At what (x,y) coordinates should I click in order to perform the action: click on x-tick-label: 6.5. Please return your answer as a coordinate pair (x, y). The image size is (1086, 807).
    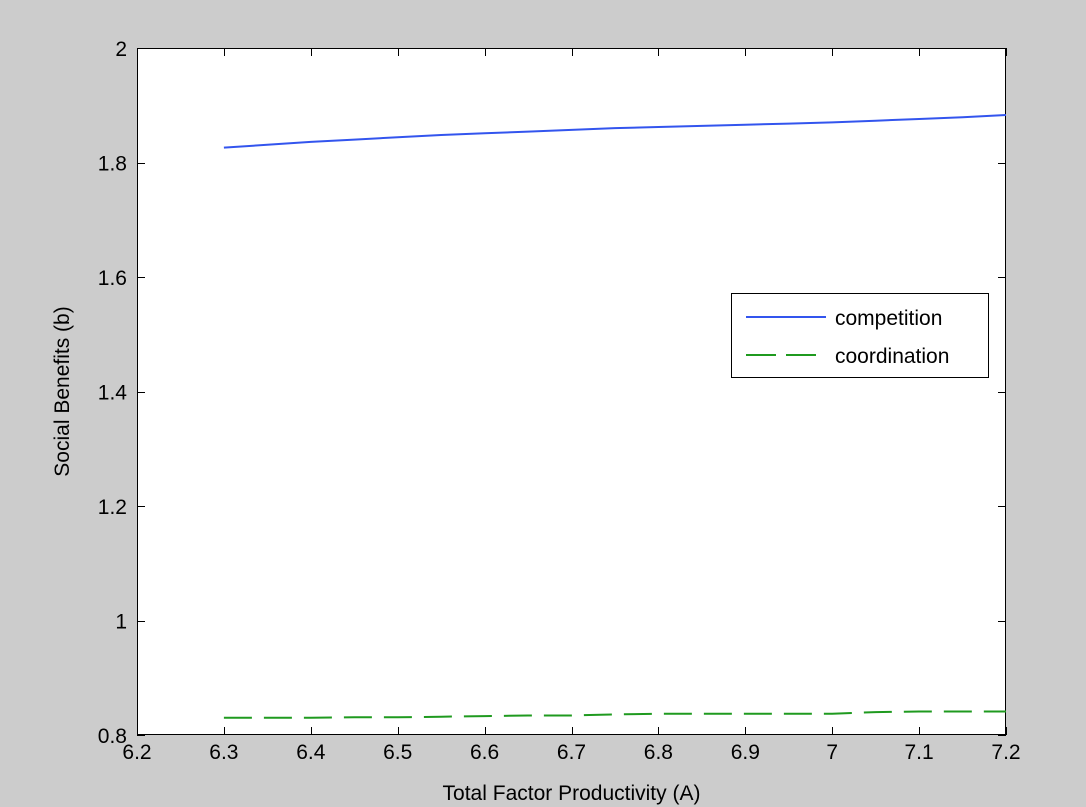
    Looking at the image, I should click on (397, 752).